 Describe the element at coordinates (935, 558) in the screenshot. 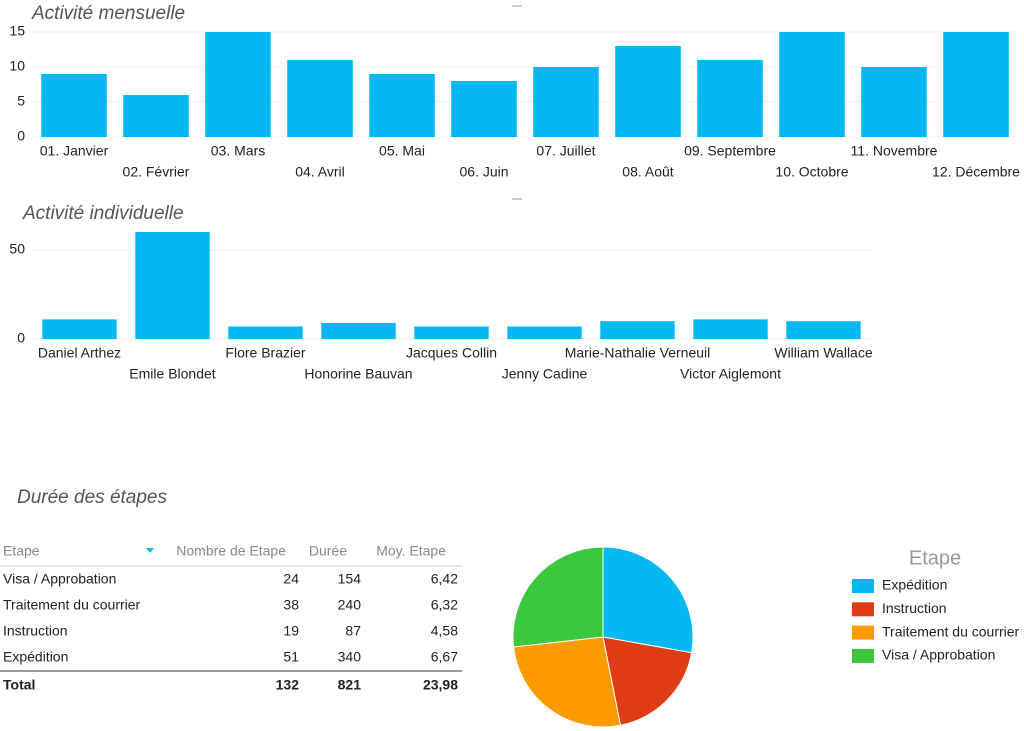

I see `legend-title: Etape` at that location.